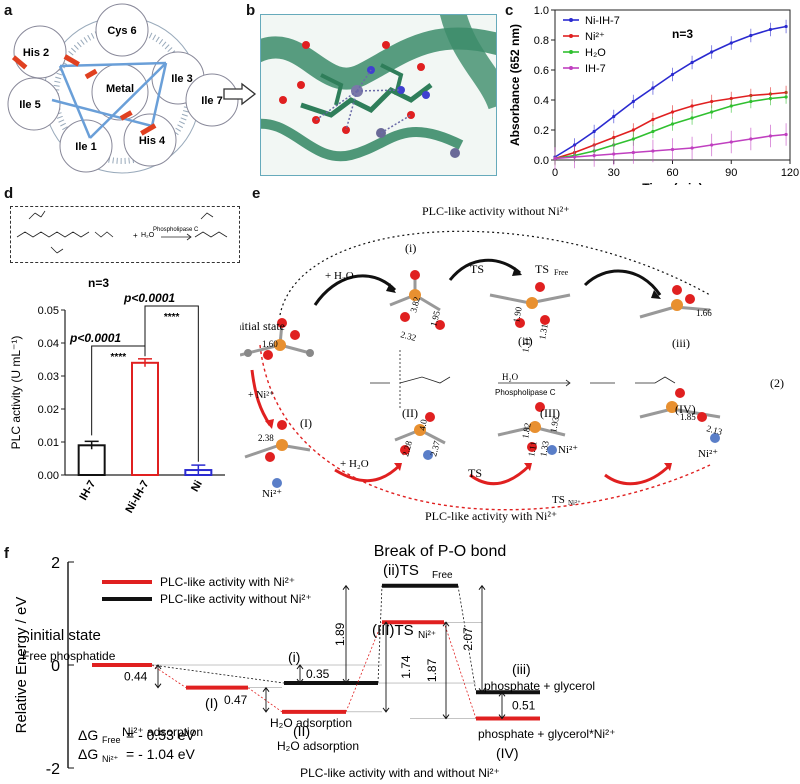 The image size is (800, 784). I want to click on gap-label: 0.47, so click(236, 700).